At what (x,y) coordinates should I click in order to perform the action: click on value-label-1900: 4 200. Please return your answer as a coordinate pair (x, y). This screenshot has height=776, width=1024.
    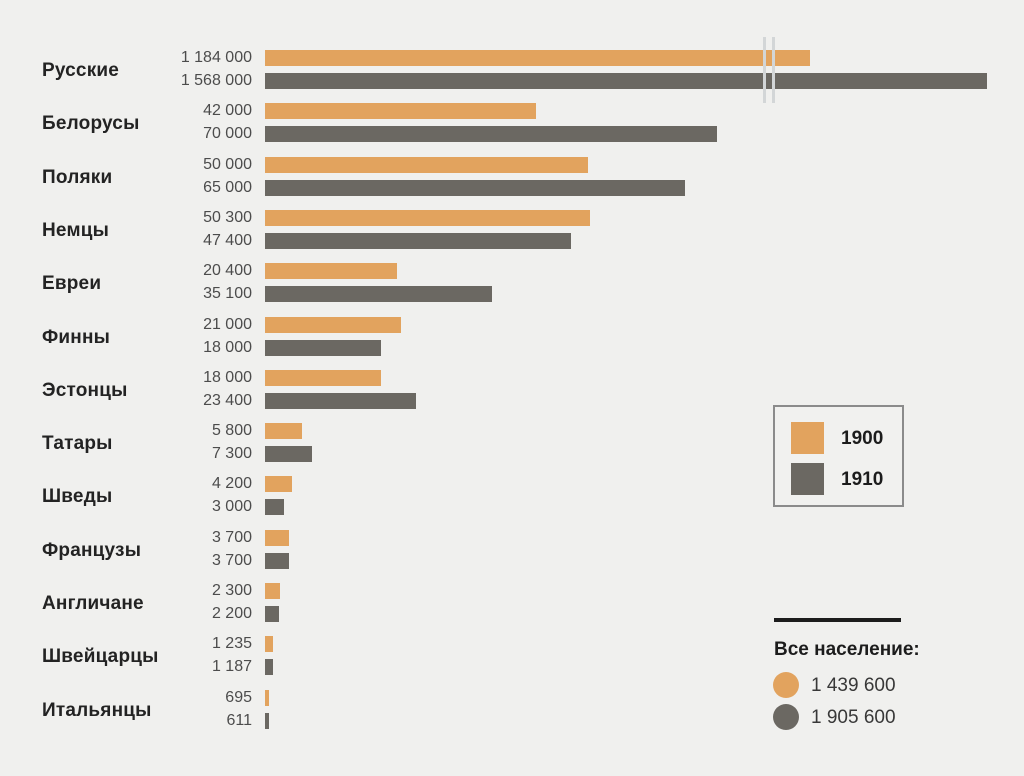
    Looking at the image, I should click on (231, 484).